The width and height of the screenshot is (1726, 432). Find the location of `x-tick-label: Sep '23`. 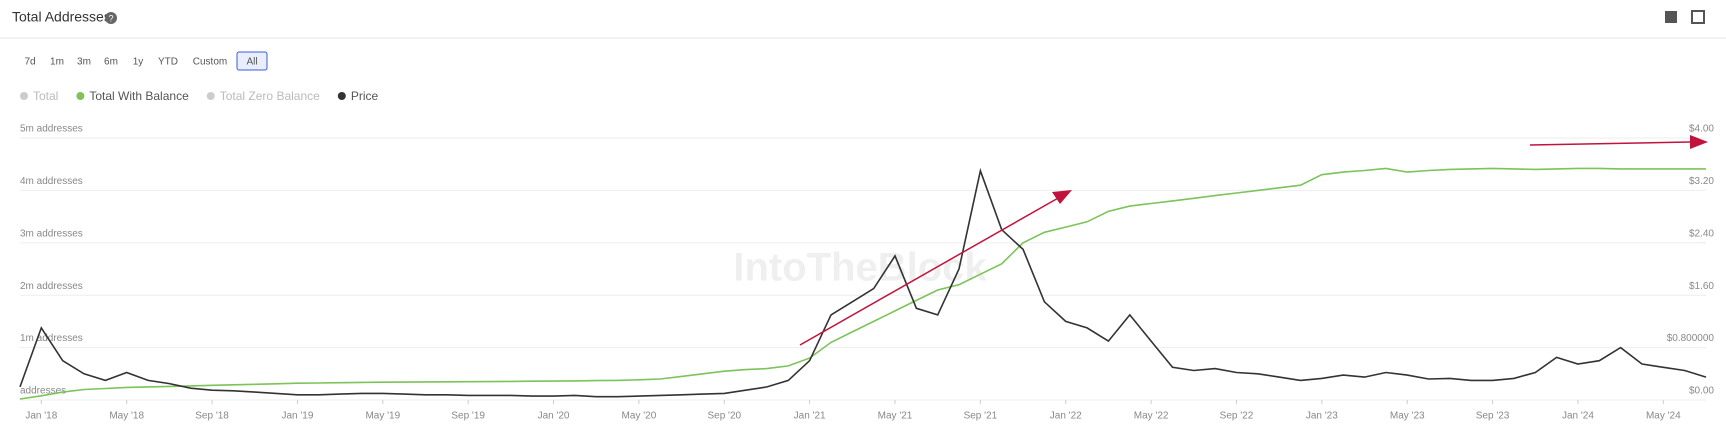

x-tick-label: Sep '23 is located at coordinates (1493, 416).